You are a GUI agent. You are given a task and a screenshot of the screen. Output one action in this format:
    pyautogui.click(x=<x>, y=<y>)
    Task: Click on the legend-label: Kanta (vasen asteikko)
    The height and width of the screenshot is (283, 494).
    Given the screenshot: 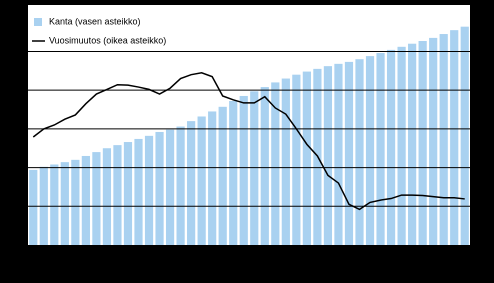 What is the action you would take?
    pyautogui.click(x=95, y=21)
    